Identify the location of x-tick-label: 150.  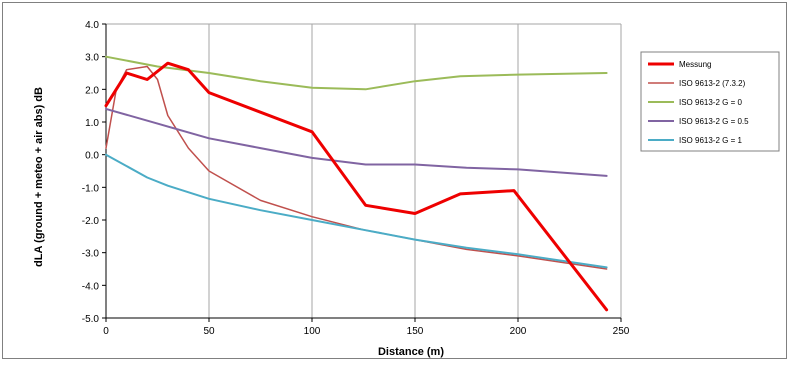
(415, 331).